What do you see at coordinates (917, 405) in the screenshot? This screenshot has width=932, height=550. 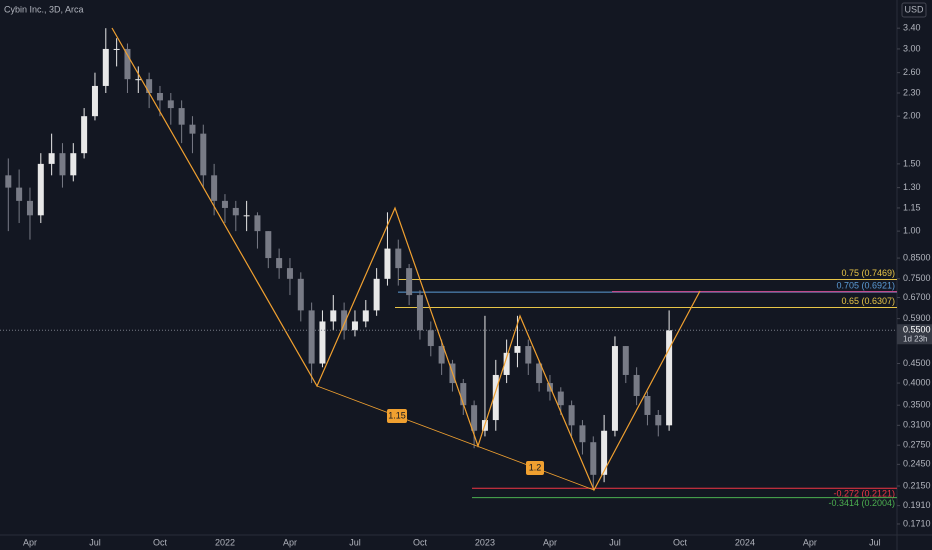 I see `y-tick-label: 0.3500` at bounding box center [917, 405].